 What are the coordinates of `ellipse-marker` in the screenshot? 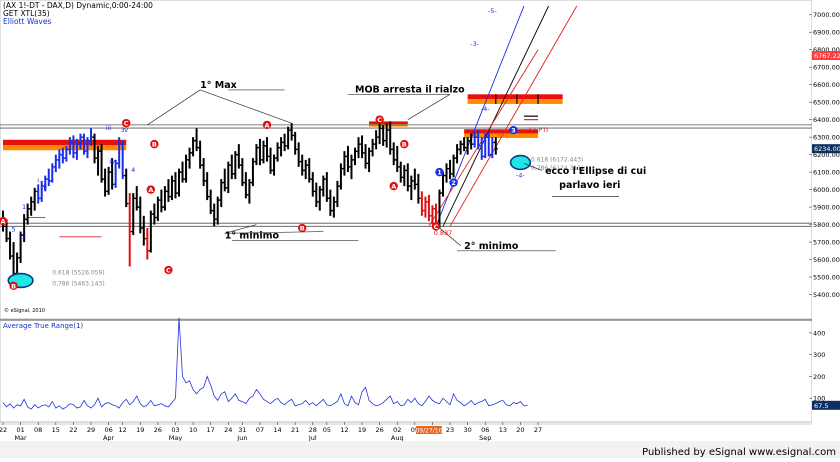 It's located at (520, 162).